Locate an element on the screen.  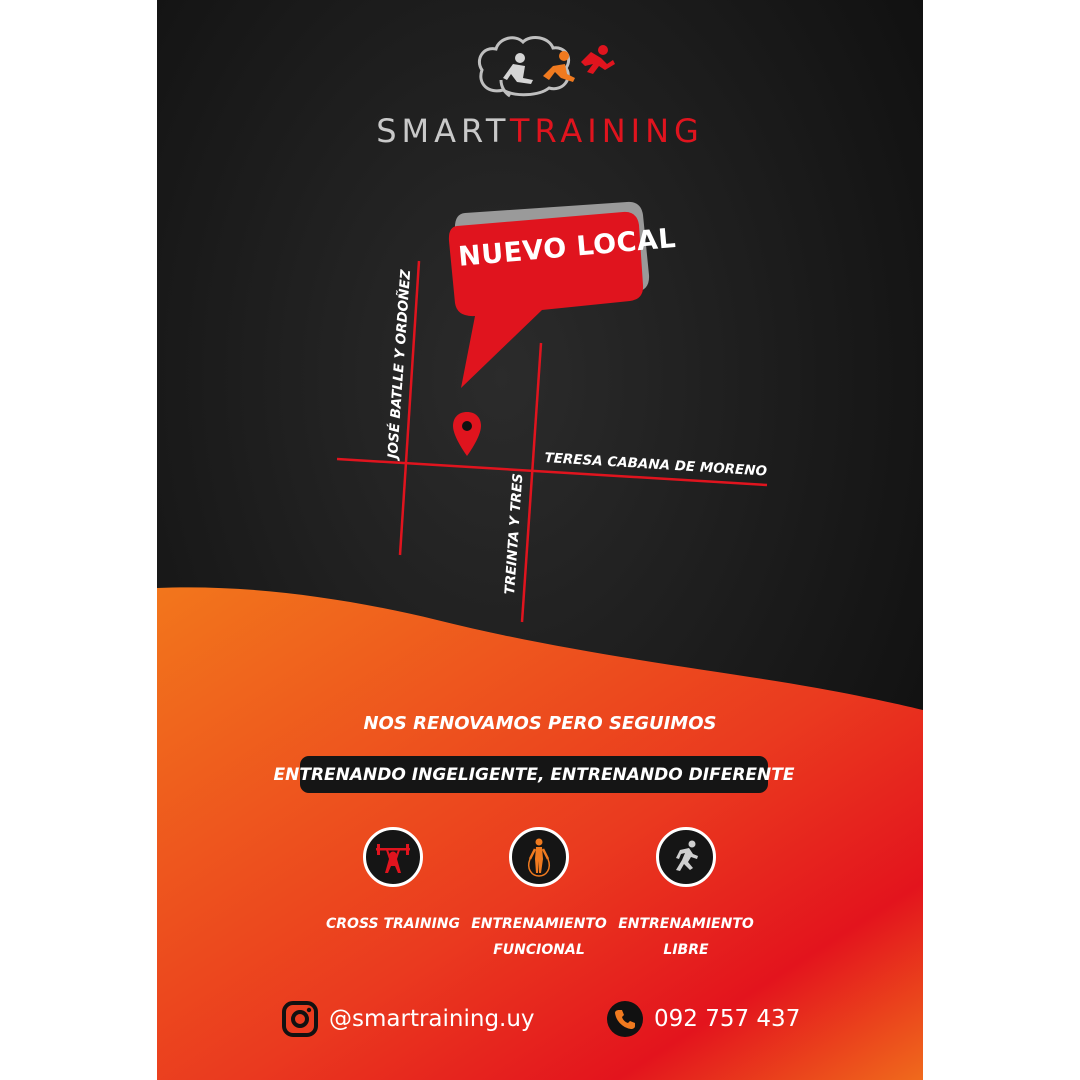
jump-rope-icon is located at coordinates (539, 857).